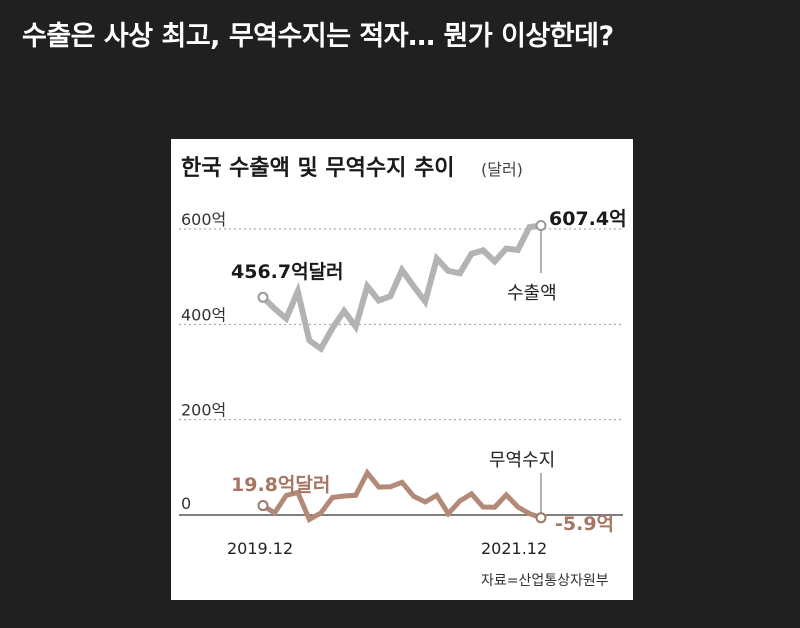 The height and width of the screenshot is (628, 800). Describe the element at coordinates (203, 219) in the screenshot. I see `y-tick-label: 600억` at that location.